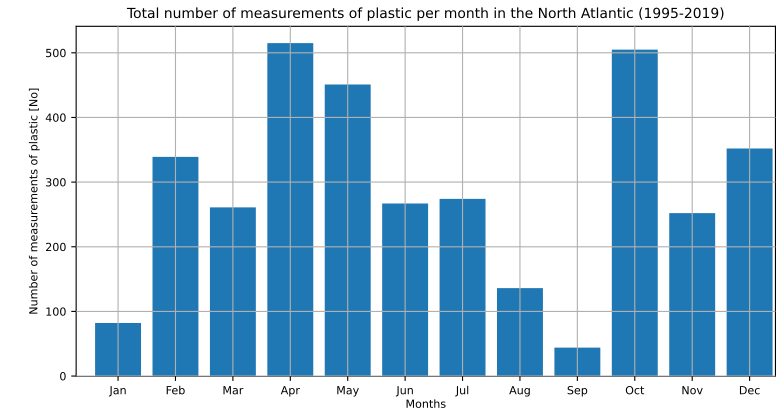 Image resolution: width=777 pixels, height=411 pixels. What do you see at coordinates (635, 390) in the screenshot?
I see `x-tick-label: Oct` at bounding box center [635, 390].